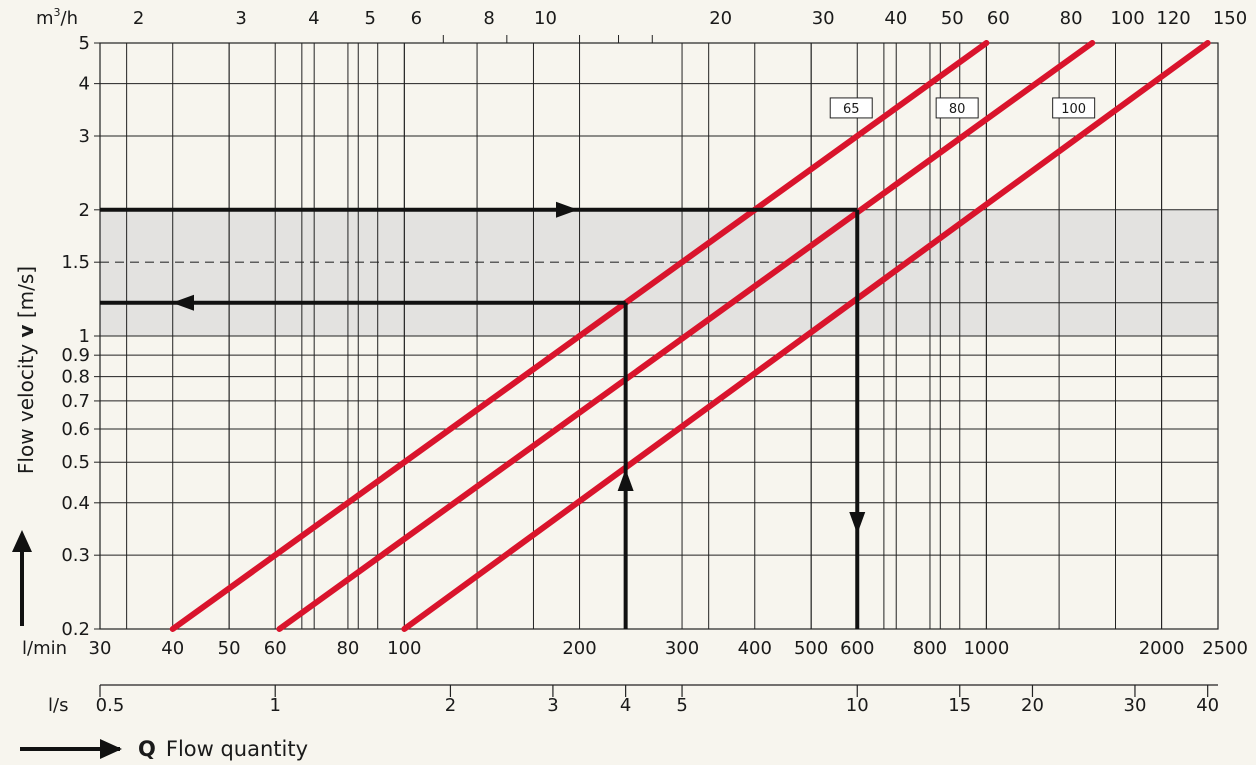 The image size is (1256, 765). Describe the element at coordinates (26, 406) in the screenshot. I see `ylabel-prefix: Flow velocity` at that location.